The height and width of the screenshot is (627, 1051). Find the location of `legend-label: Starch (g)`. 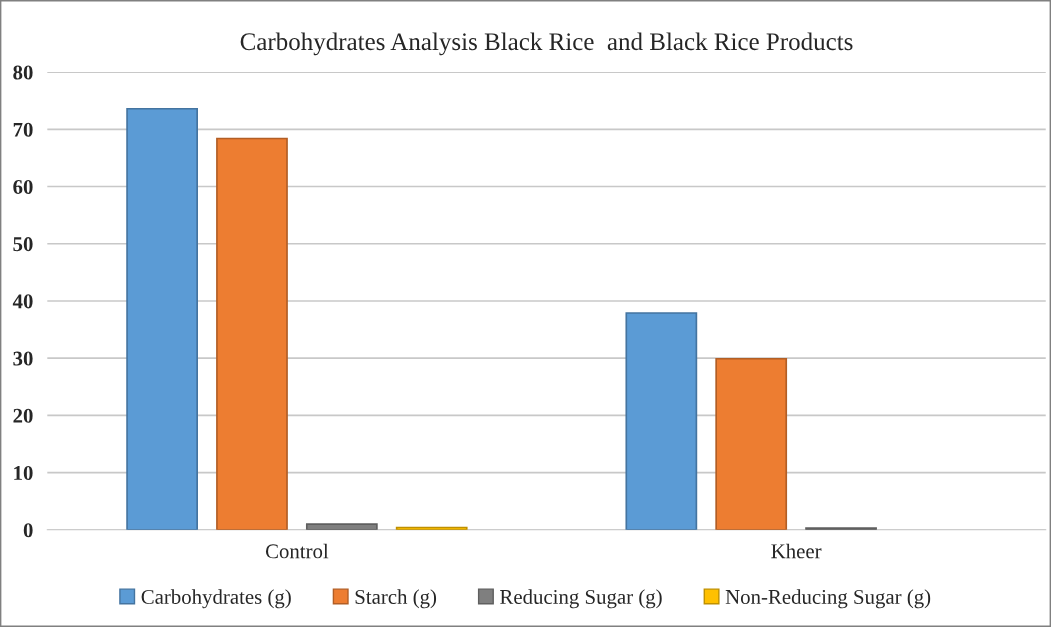

legend-label: Starch (g) is located at coordinates (396, 599).